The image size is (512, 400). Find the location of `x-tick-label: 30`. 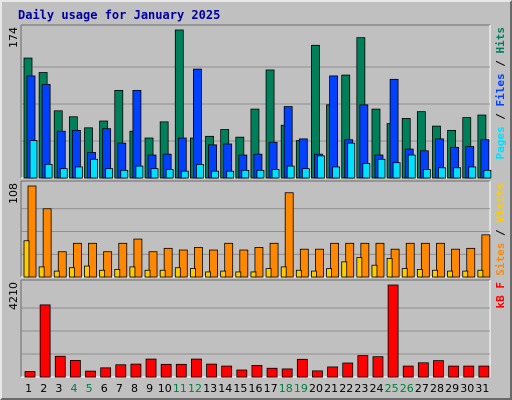

x-tick-label: 30 is located at coordinates (467, 388).